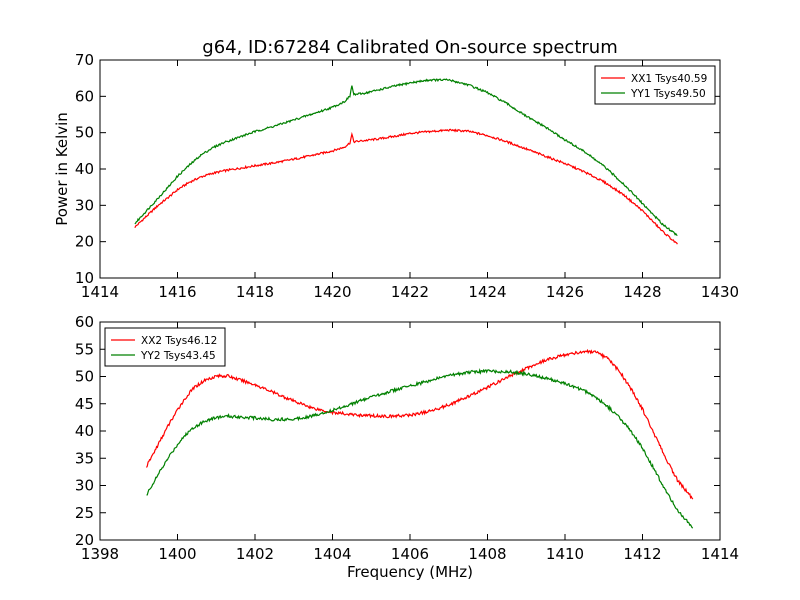 The width and height of the screenshot is (800, 600). Describe the element at coordinates (410, 554) in the screenshot. I see `bottom-x-tick-label: 1406` at that location.